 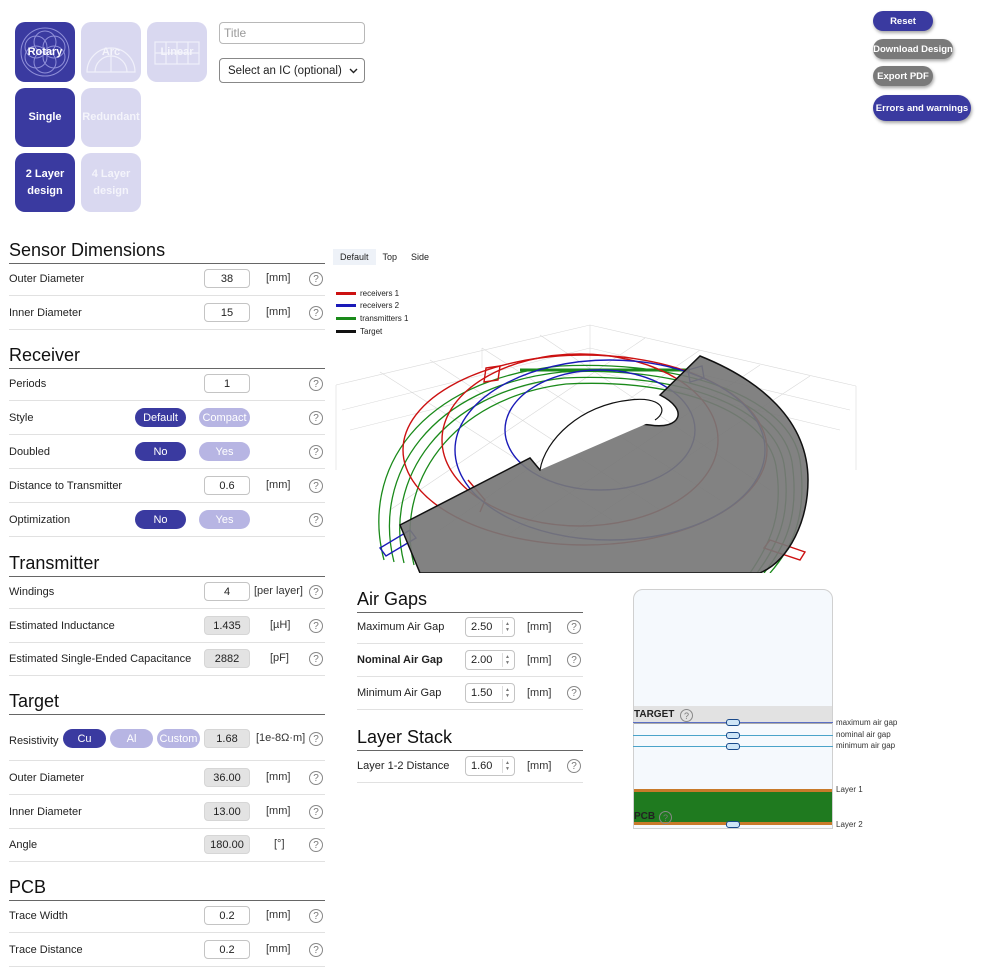 I want to click on capacitance-value: 2882, so click(x=227, y=658).